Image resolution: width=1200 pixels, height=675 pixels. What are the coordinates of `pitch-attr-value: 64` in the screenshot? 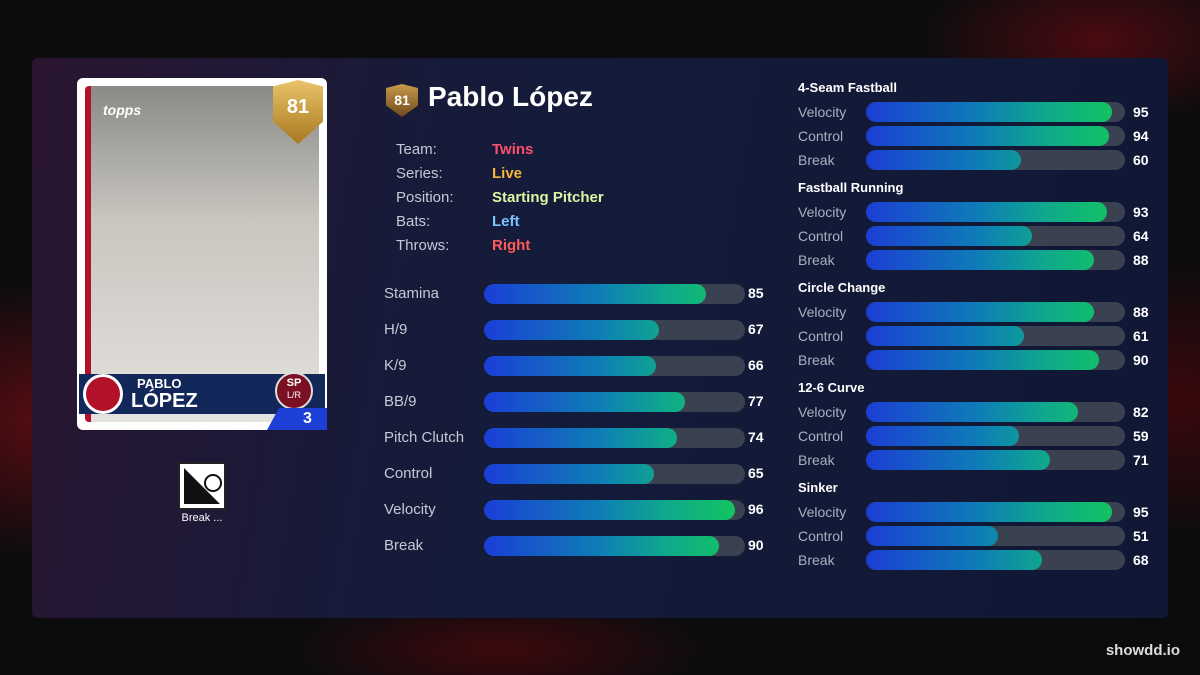 It's located at (1141, 236).